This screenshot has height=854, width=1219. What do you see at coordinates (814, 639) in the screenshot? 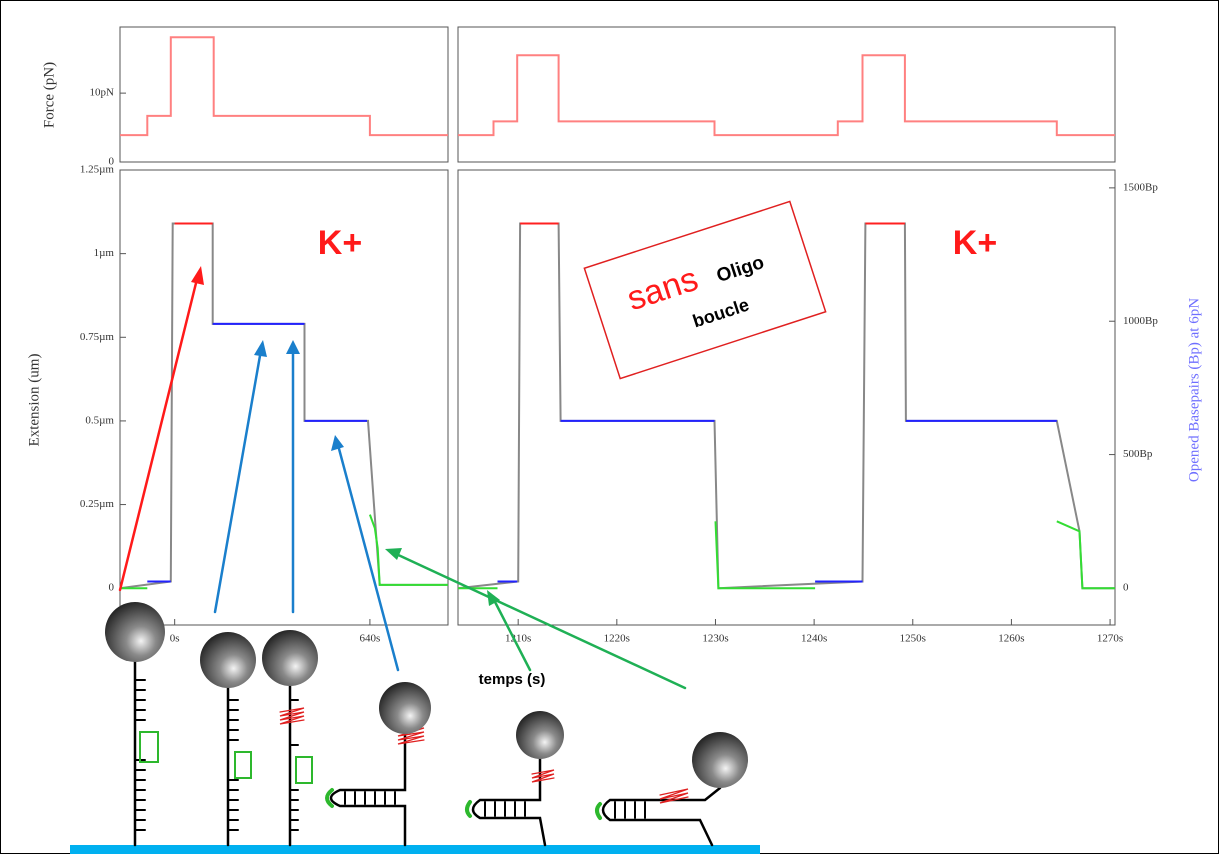
I see `x-tick-label: 1240s` at bounding box center [814, 639].